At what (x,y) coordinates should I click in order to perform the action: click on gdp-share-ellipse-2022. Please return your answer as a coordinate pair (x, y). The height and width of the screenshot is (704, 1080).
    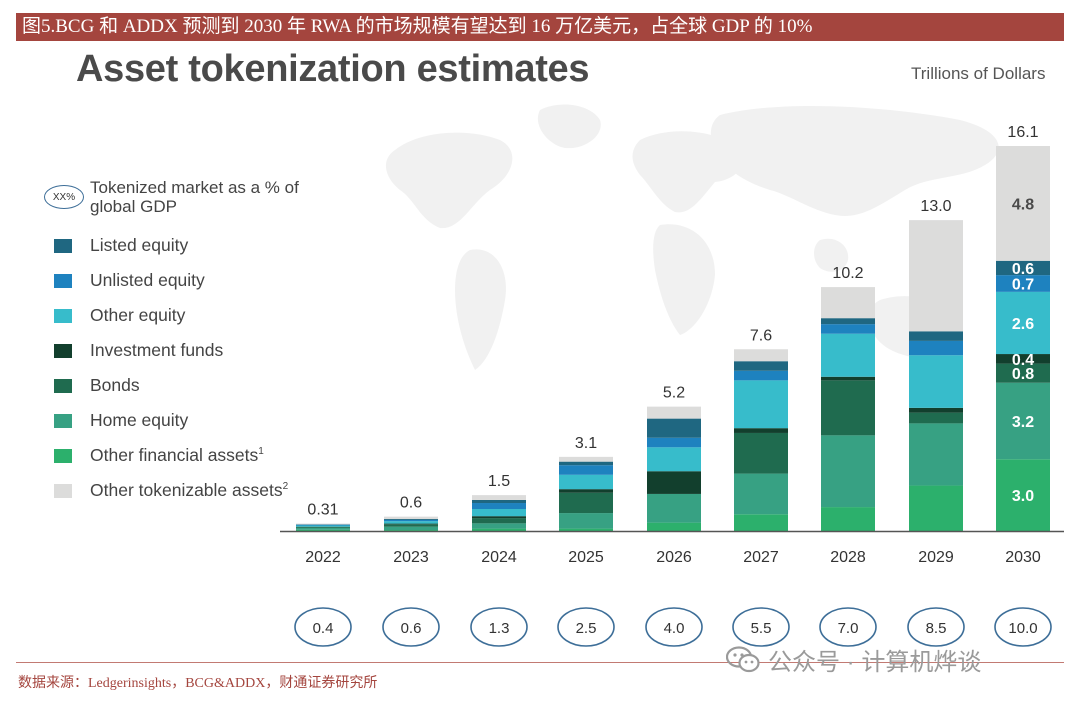
    Looking at the image, I should click on (323, 627).